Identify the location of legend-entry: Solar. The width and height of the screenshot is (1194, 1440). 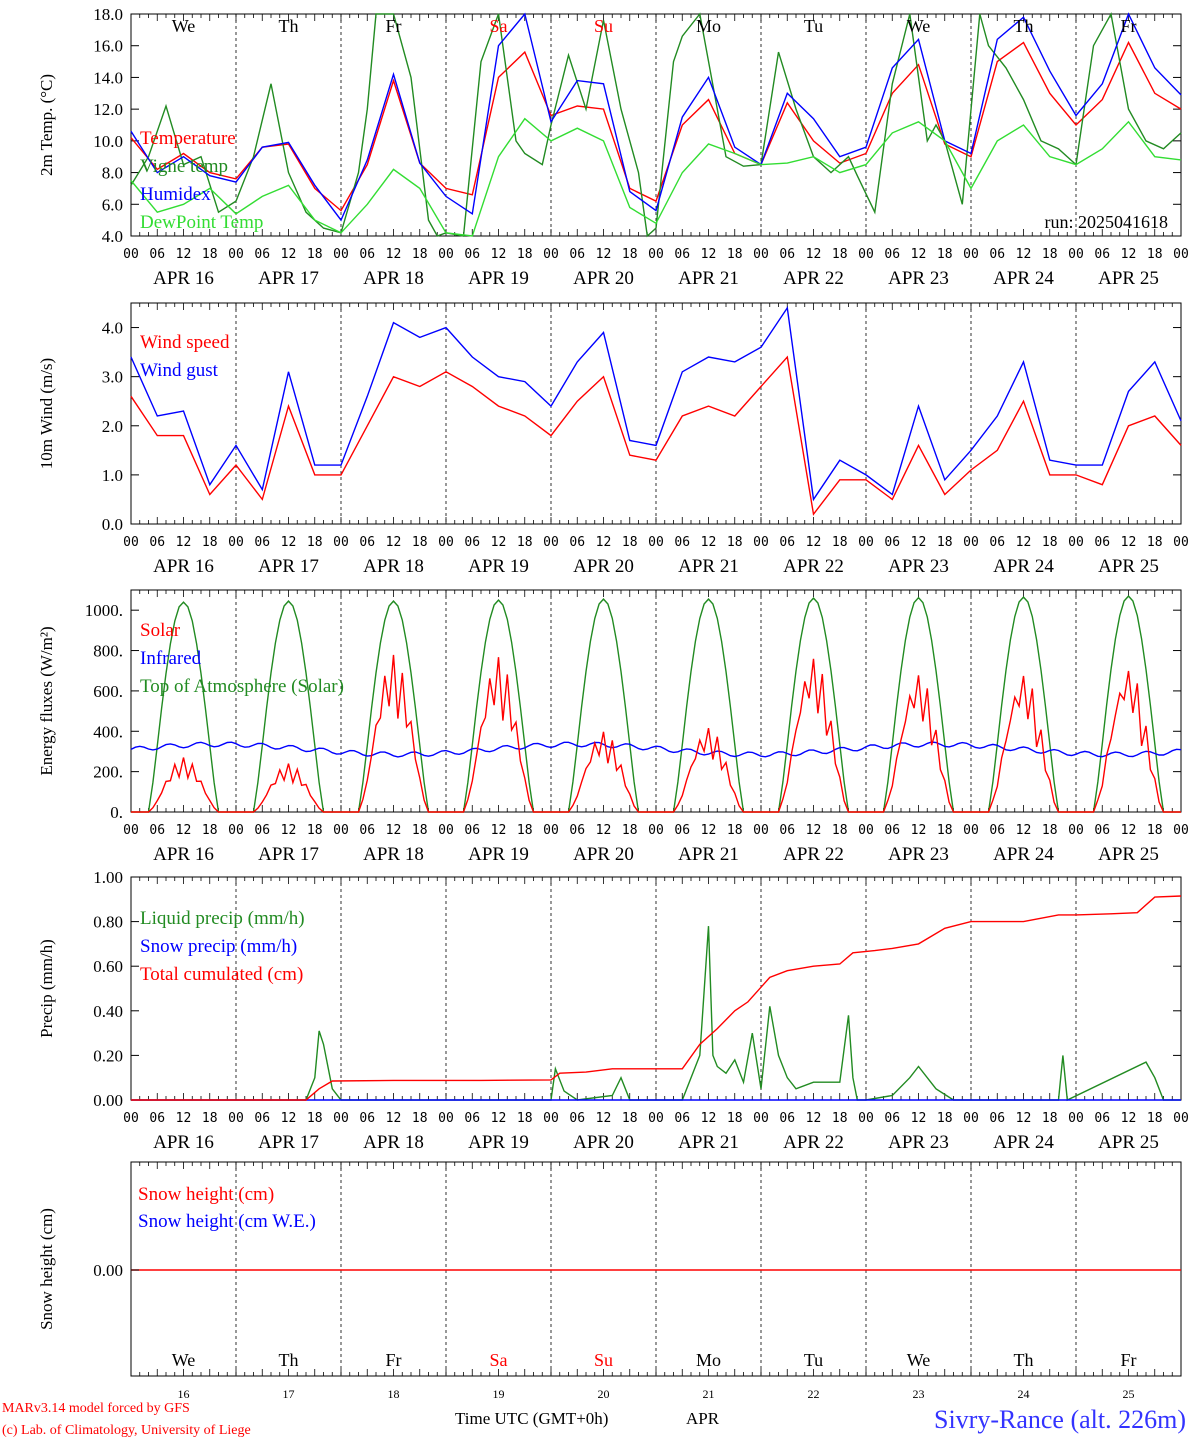
(160, 630).